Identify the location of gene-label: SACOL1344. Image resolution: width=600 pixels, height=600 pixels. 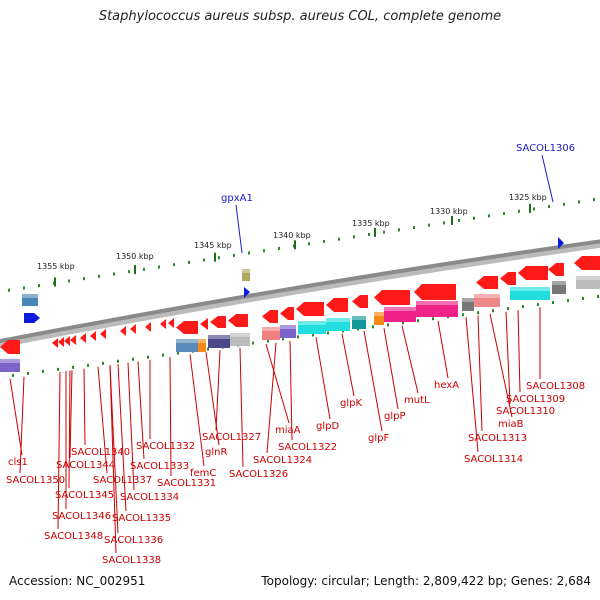
(85, 465).